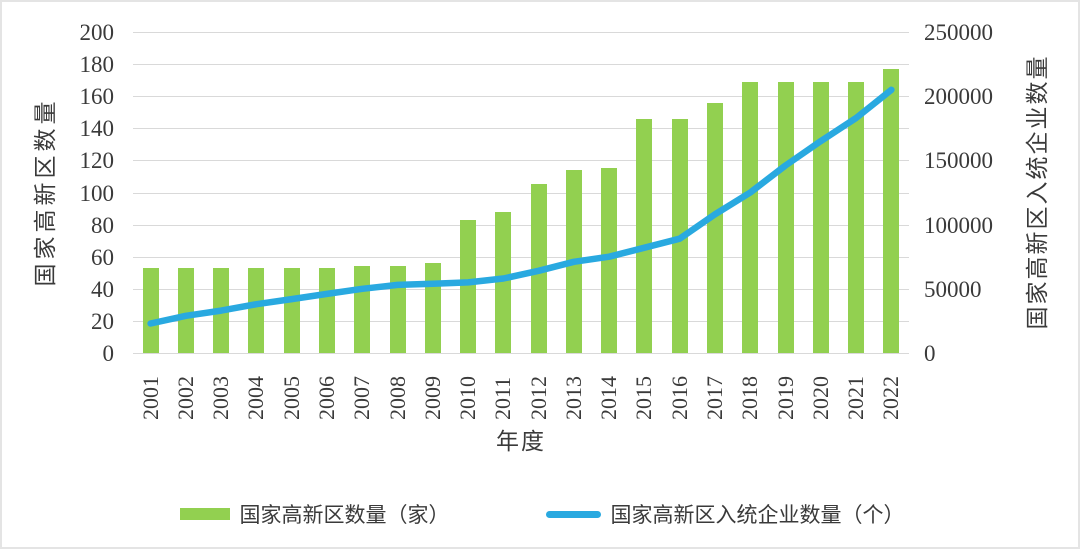 Image resolution: width=1080 pixels, height=549 pixels. Describe the element at coordinates (326, 398) in the screenshot. I see `x-axis-tick-2006: 2006` at that location.